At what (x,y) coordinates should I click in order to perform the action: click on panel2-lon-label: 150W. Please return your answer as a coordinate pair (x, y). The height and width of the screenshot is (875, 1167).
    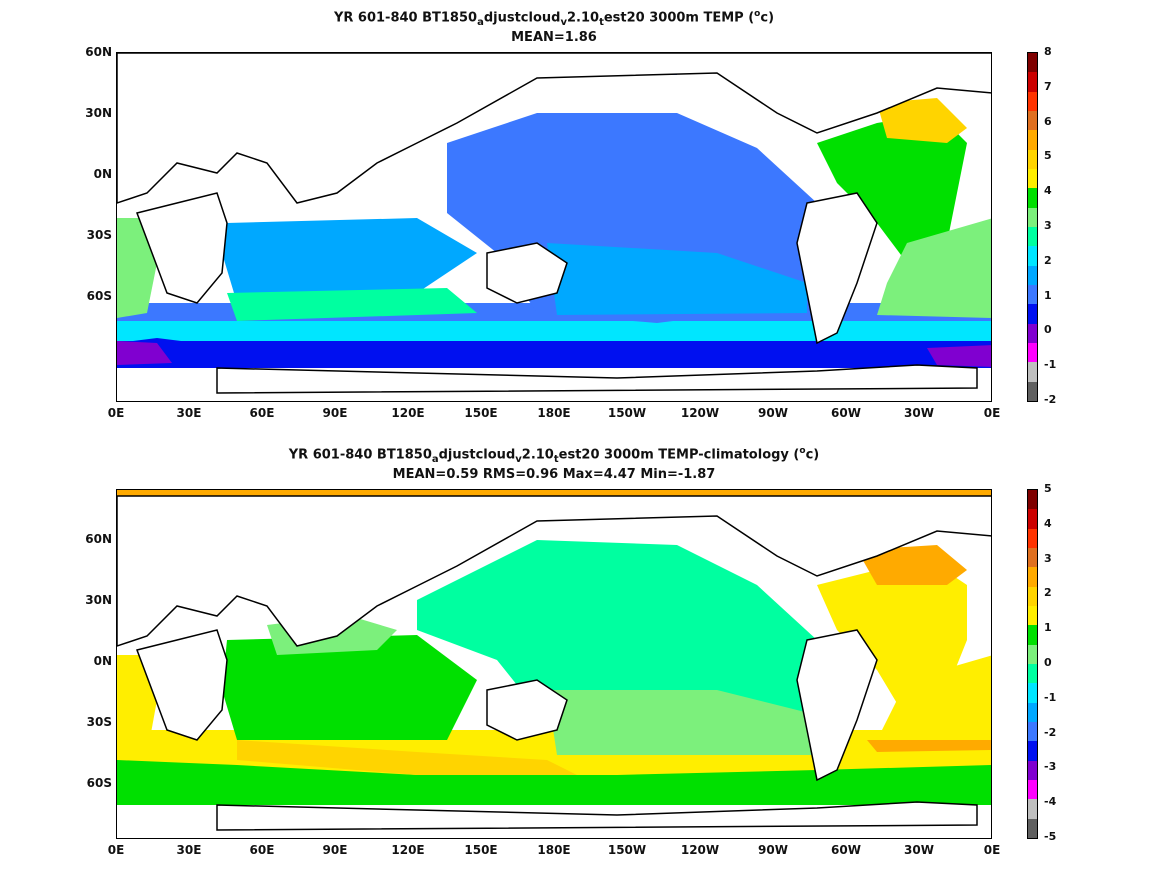
    Looking at the image, I should click on (627, 850).